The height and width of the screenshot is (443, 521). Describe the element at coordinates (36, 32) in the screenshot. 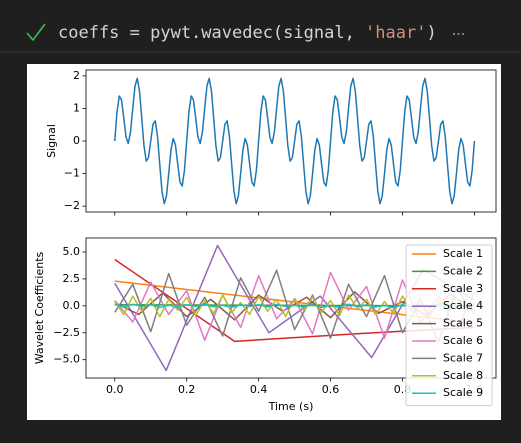

I see `success-check` at that location.